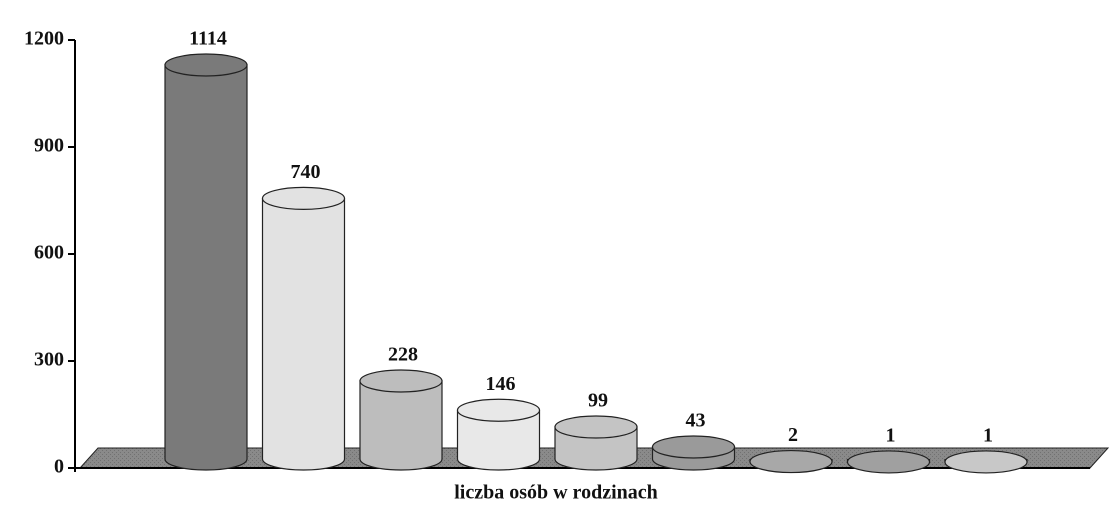  What do you see at coordinates (49, 360) in the screenshot?
I see `y-tick-label: 300` at bounding box center [49, 360].